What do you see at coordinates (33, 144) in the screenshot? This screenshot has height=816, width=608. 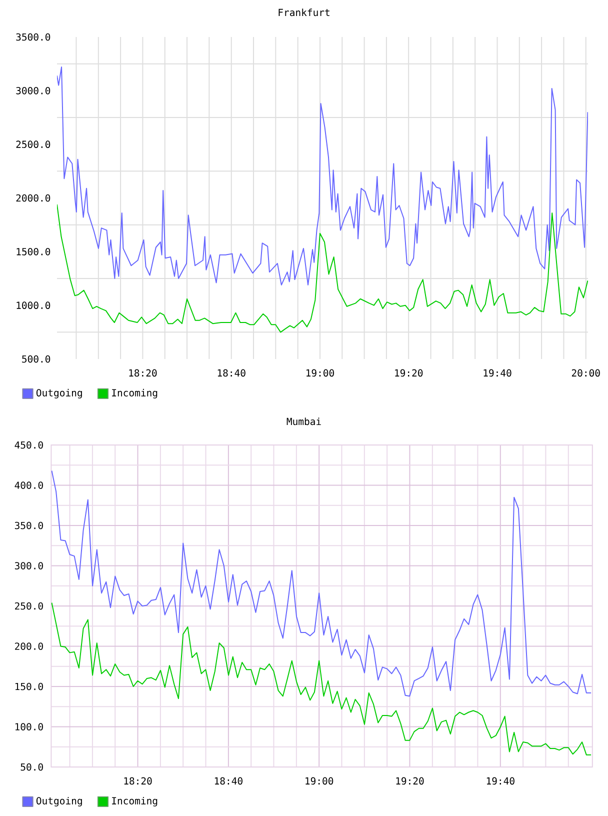 I see `y-tick-label: 2500.0` at bounding box center [33, 144].